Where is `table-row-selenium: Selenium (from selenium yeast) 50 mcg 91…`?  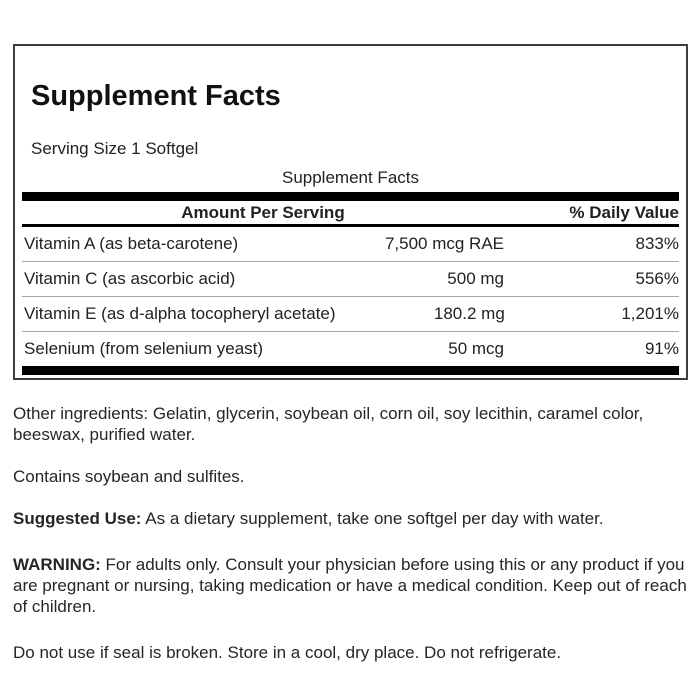 table-row-selenium: Selenium (from selenium yeast) 50 mcg 91… is located at coordinates (350, 348).